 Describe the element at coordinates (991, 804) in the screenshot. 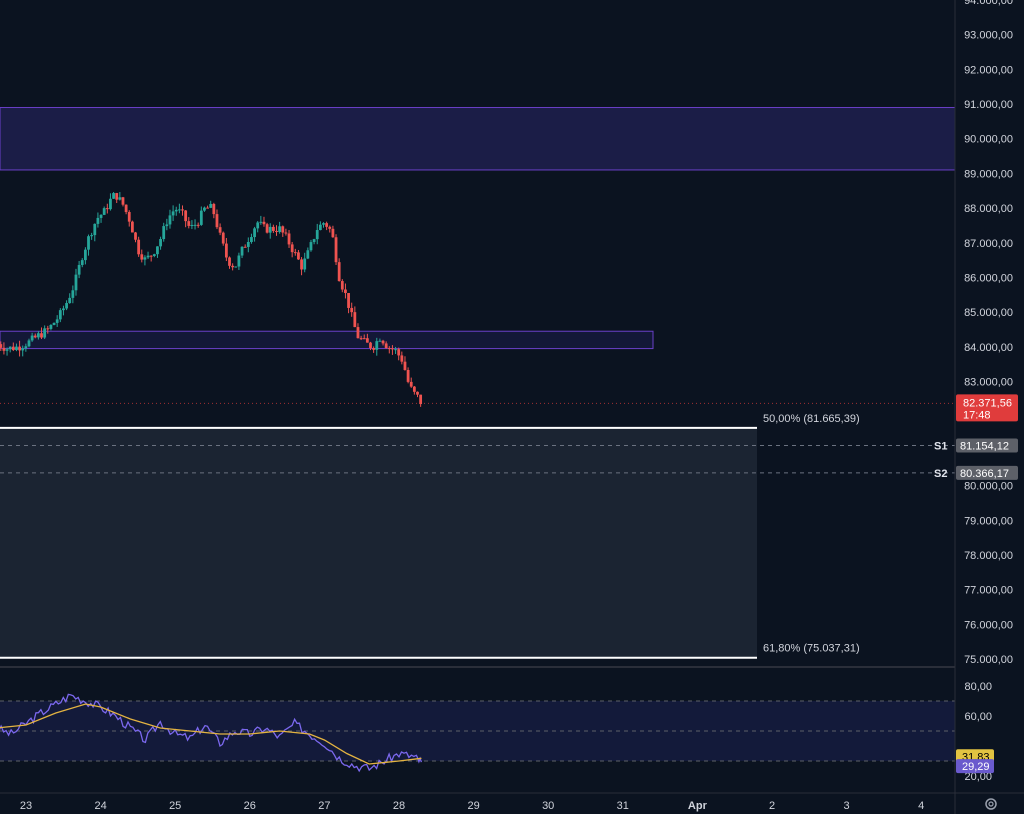

I see `settings-gear-icon` at that location.